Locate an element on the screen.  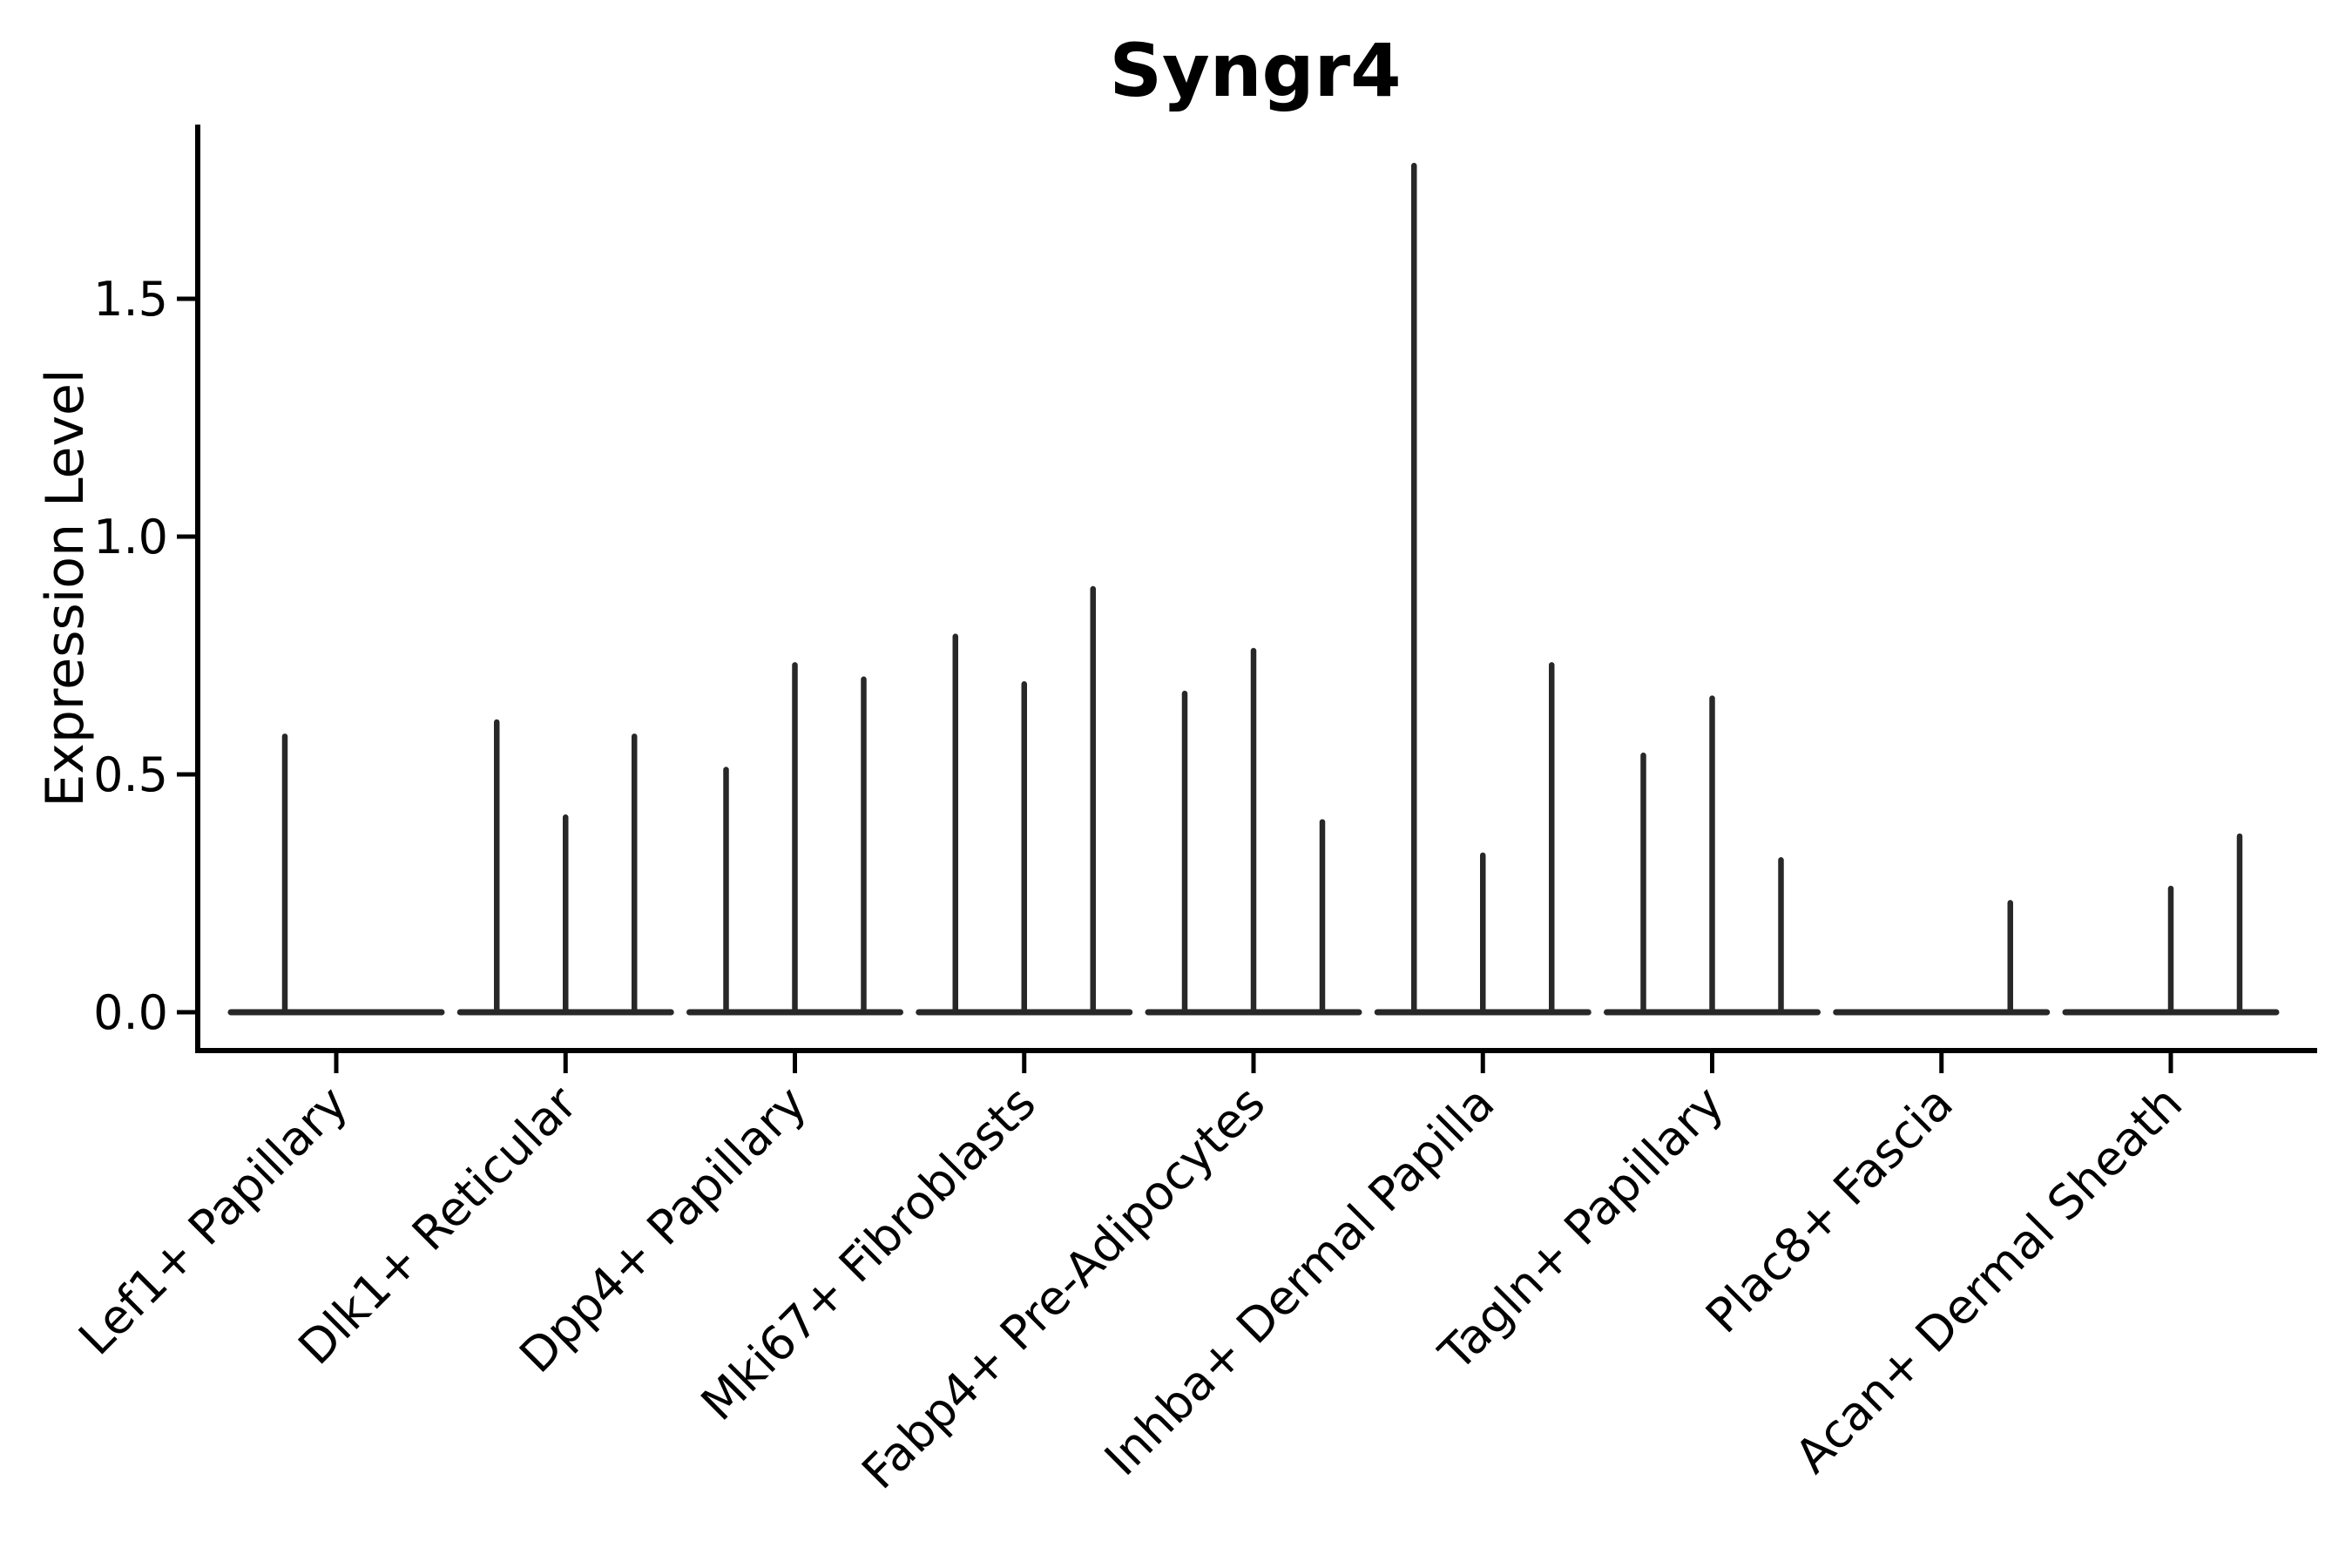
x-tick-label: Acan+ Dermal Sheath is located at coordinates (1989, 1280).